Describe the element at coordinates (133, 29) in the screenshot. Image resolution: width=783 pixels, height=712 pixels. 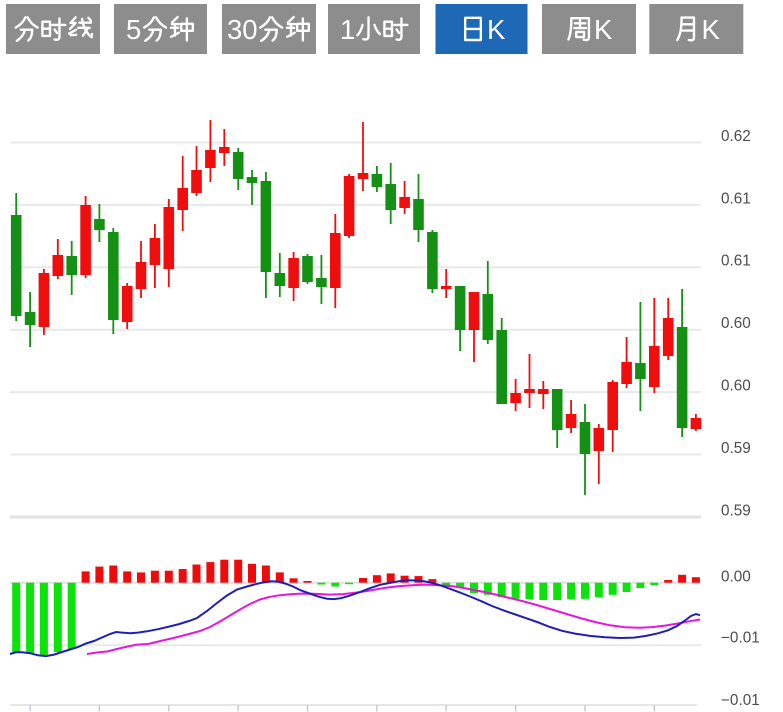
I see `svg-text: 5` at that location.